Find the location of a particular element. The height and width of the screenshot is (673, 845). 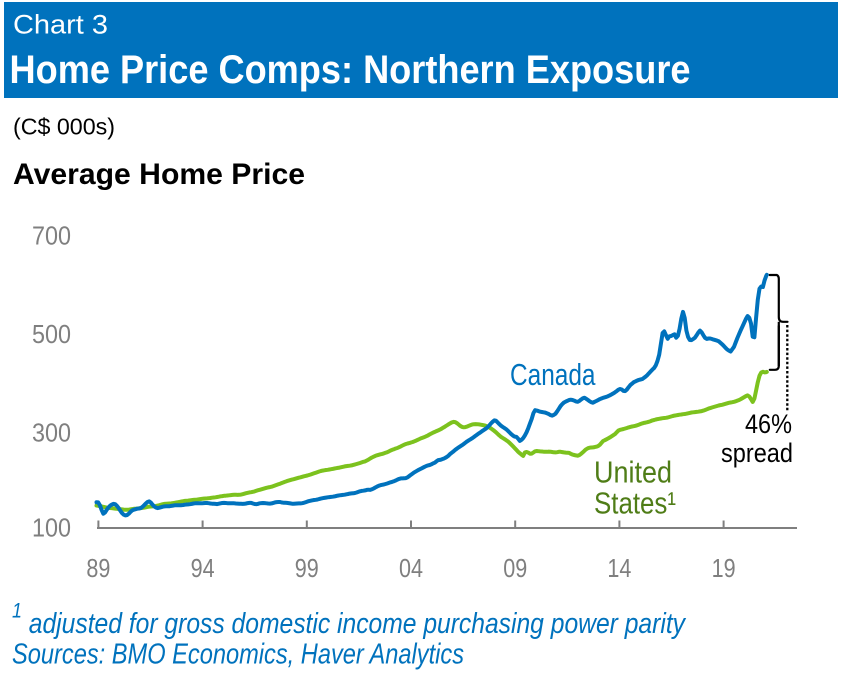

svg-text: 700 is located at coordinates (51, 236).